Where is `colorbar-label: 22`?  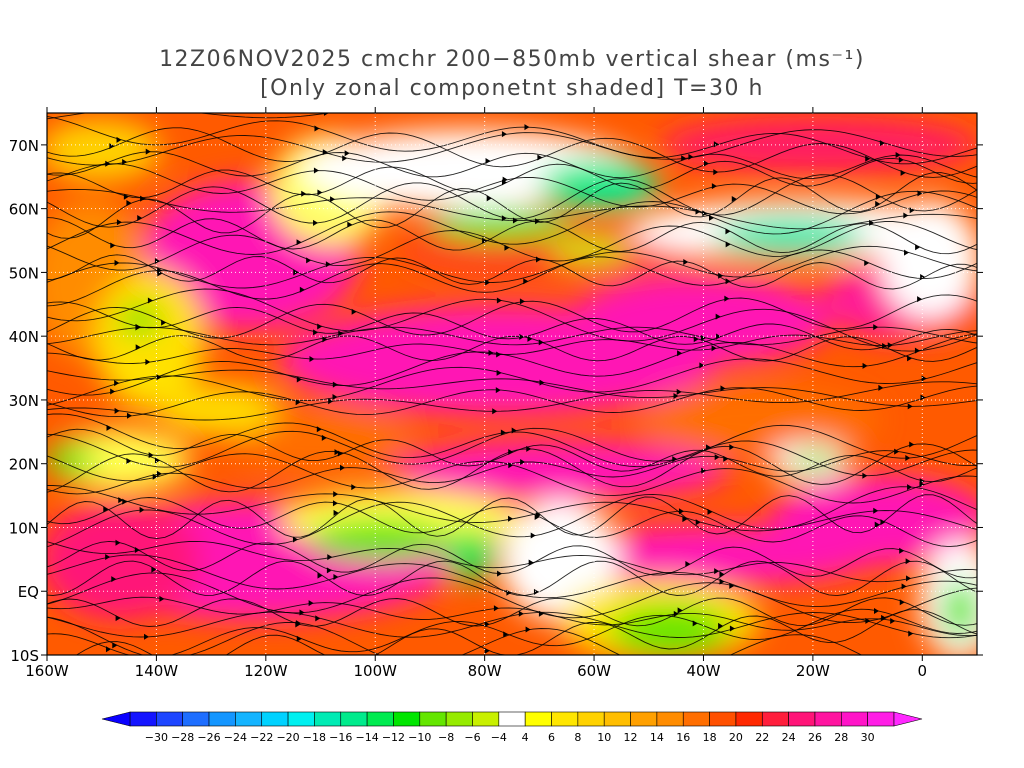 colorbar-label: 22 is located at coordinates (762, 737).